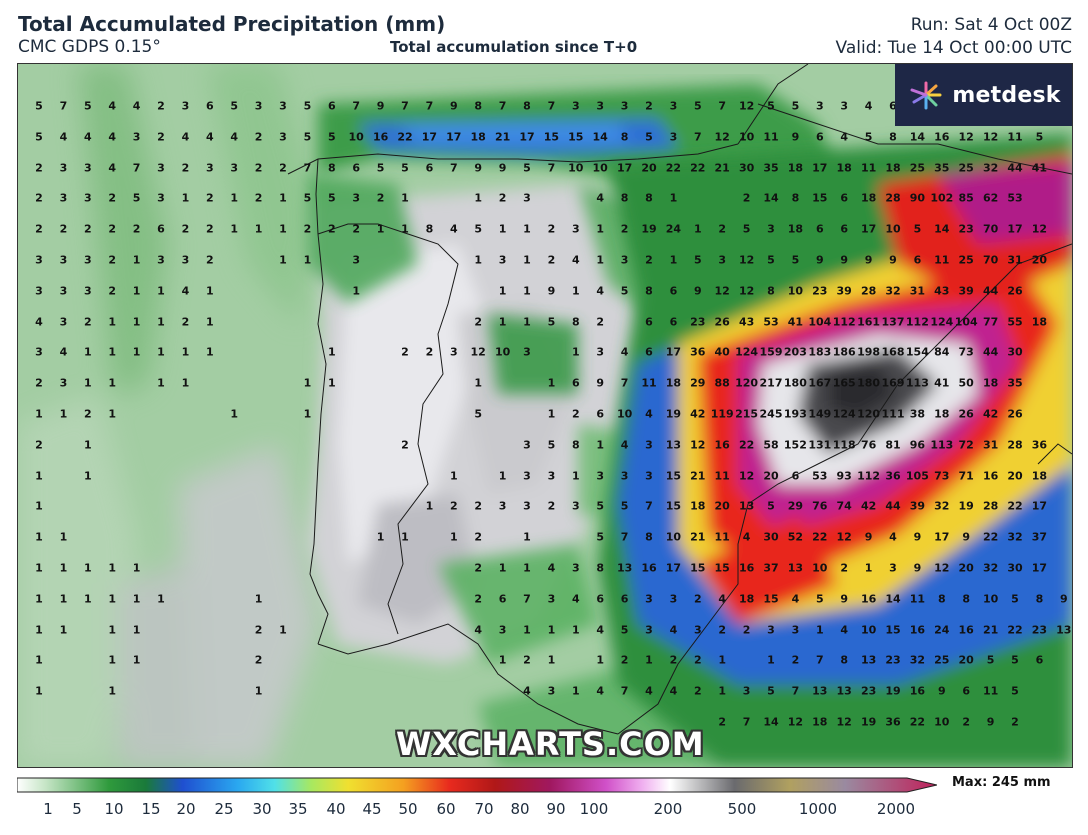  I want to click on grid-value: 105, so click(917, 476).